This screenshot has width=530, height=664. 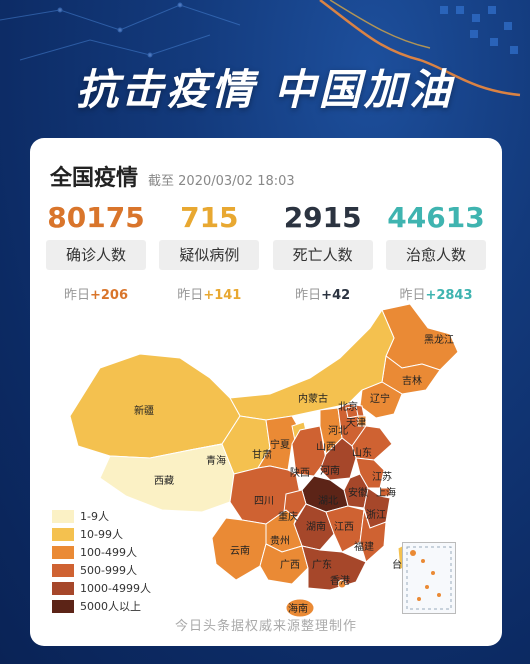 What do you see at coordinates (436, 217) in the screenshot?
I see `stat-value: 44613` at bounding box center [436, 217].